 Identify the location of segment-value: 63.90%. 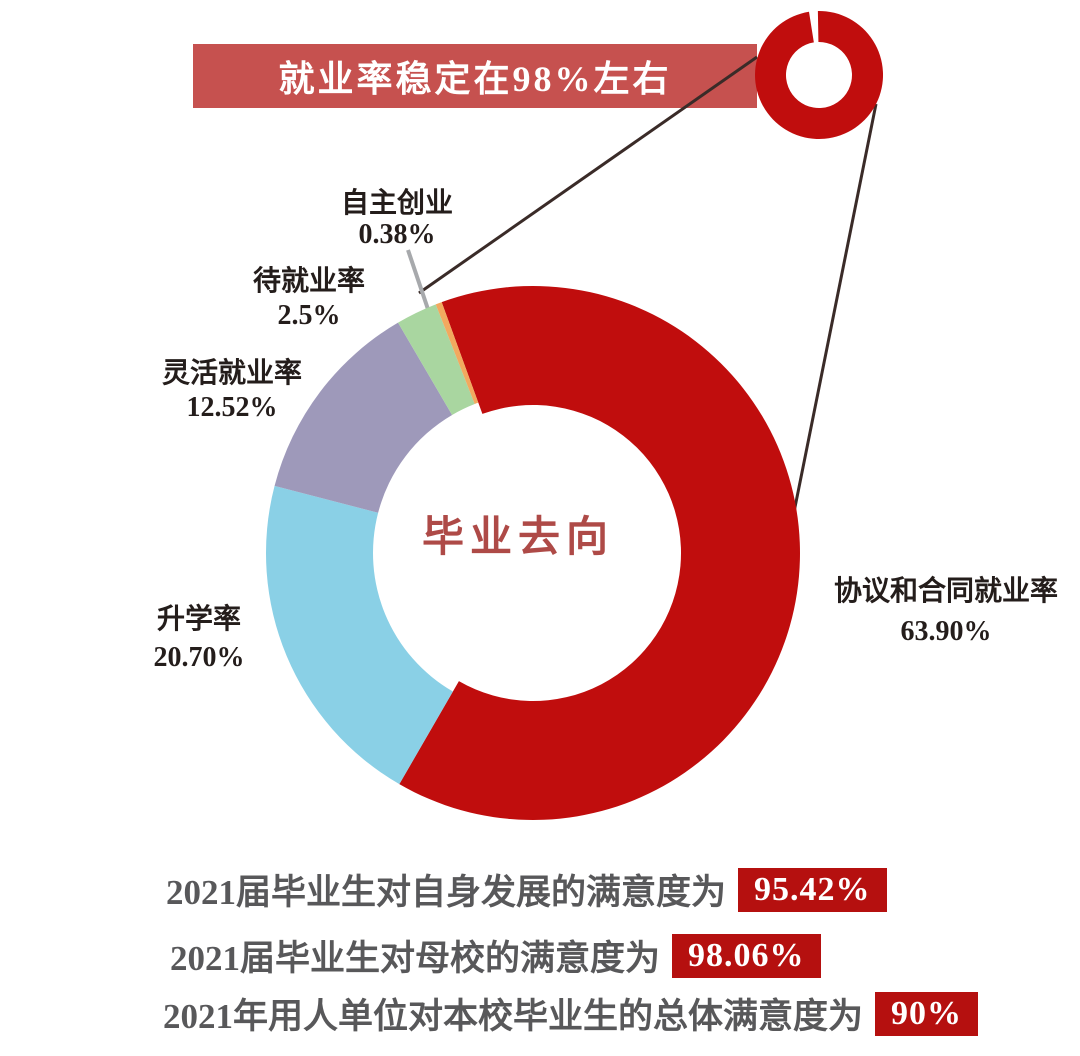
(946, 631).